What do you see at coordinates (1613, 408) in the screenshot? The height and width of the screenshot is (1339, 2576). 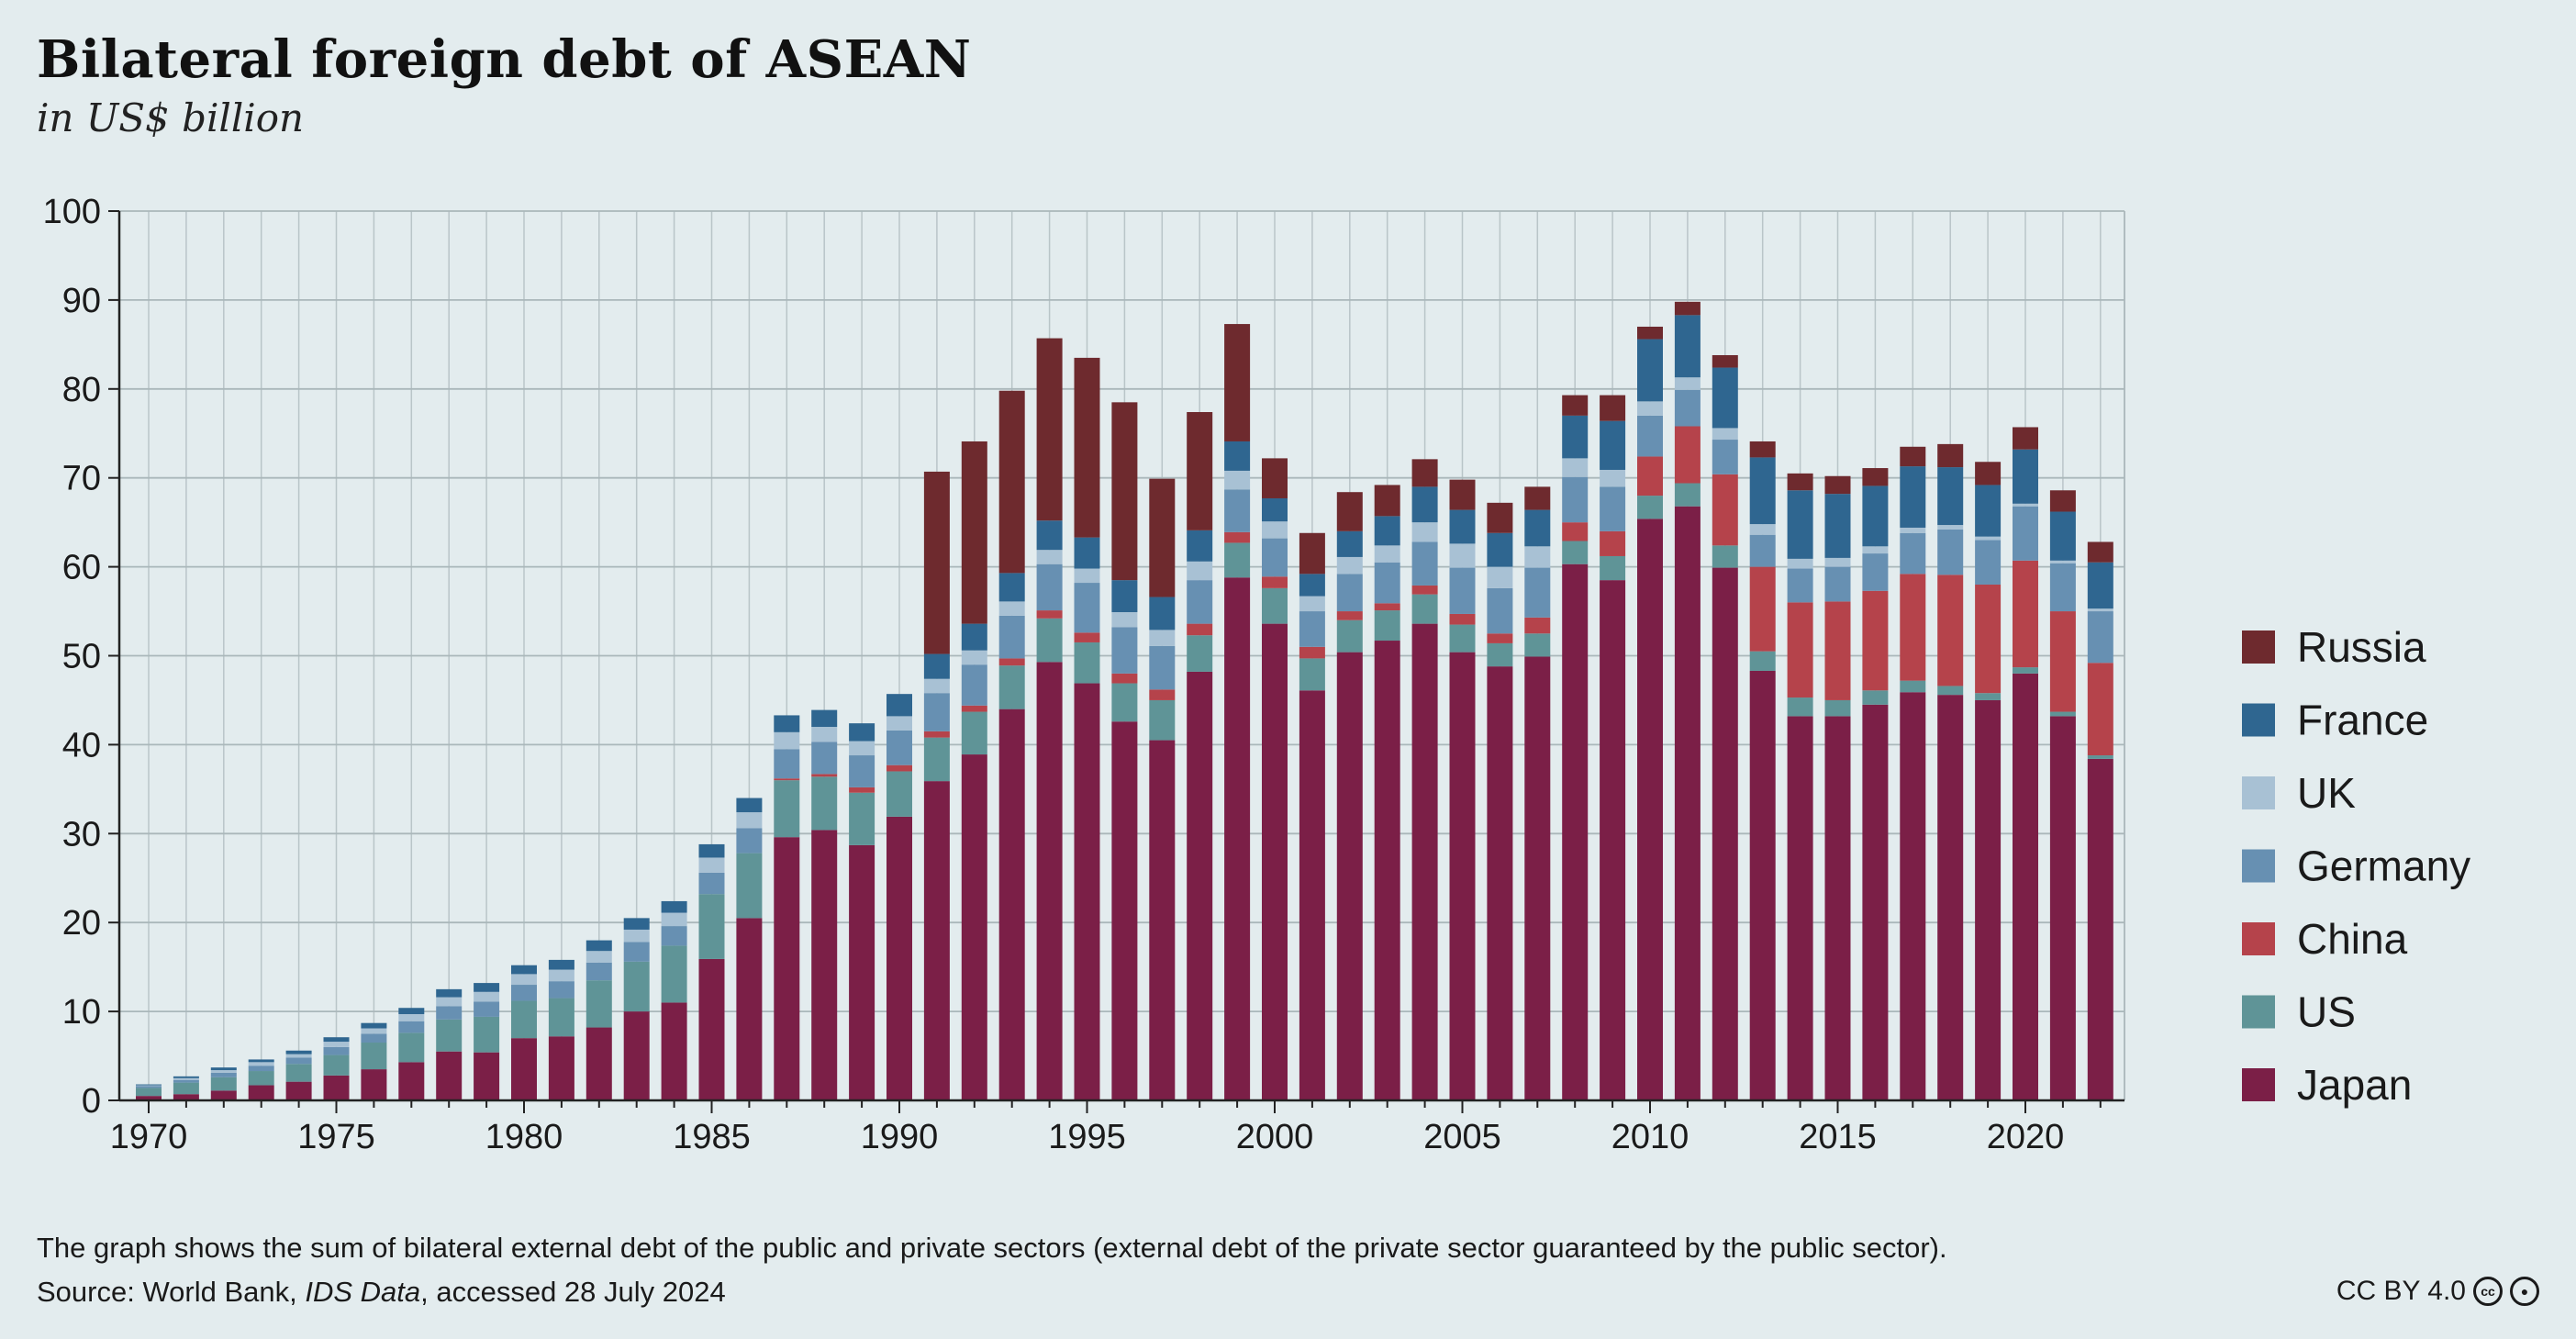 I see `bar-segment-russia-2009` at bounding box center [1613, 408].